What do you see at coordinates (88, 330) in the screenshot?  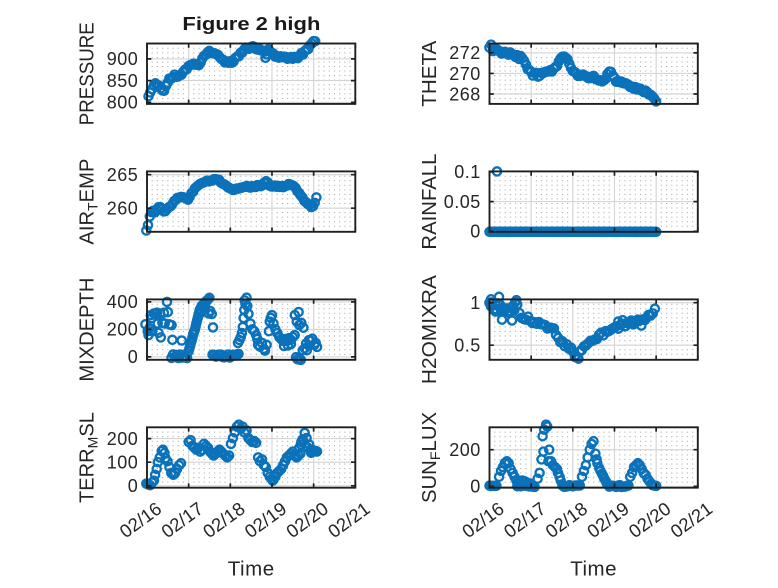 I see `svg-text: MIXDEPTH` at bounding box center [88, 330].